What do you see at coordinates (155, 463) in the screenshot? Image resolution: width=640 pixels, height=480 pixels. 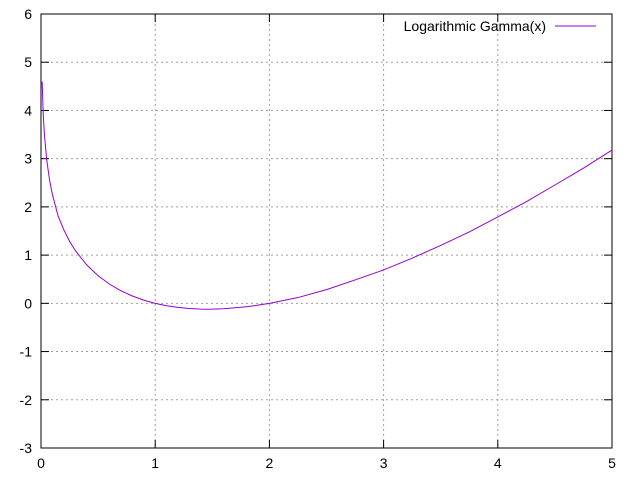 I see `x-tick-label: 1` at bounding box center [155, 463].